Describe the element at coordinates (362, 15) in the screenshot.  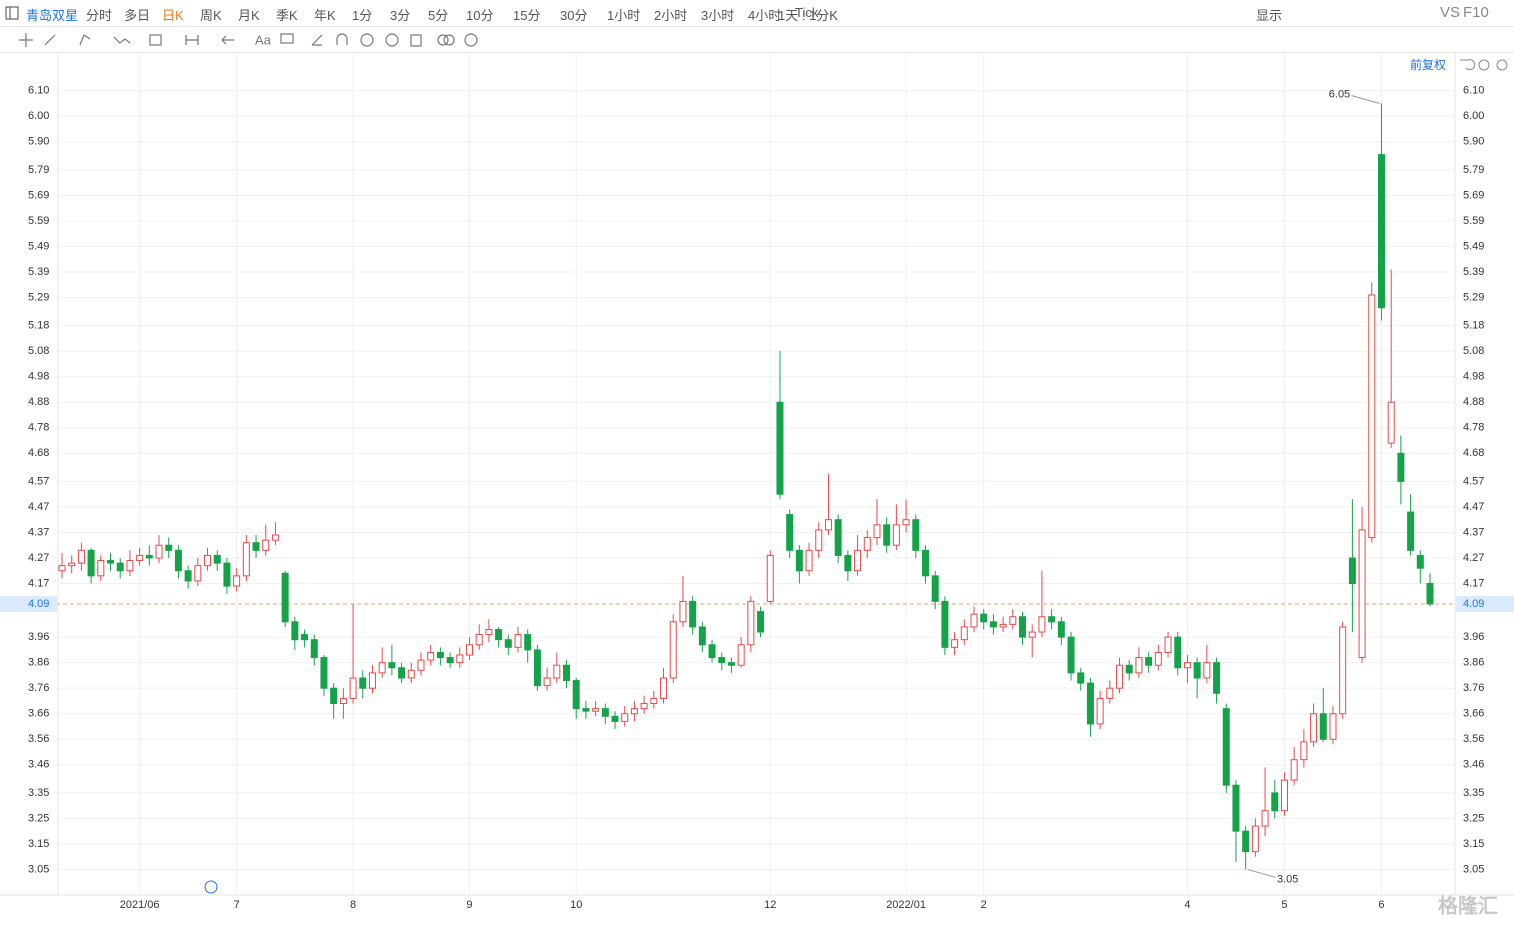
I see `period-tab: 1分` at that location.